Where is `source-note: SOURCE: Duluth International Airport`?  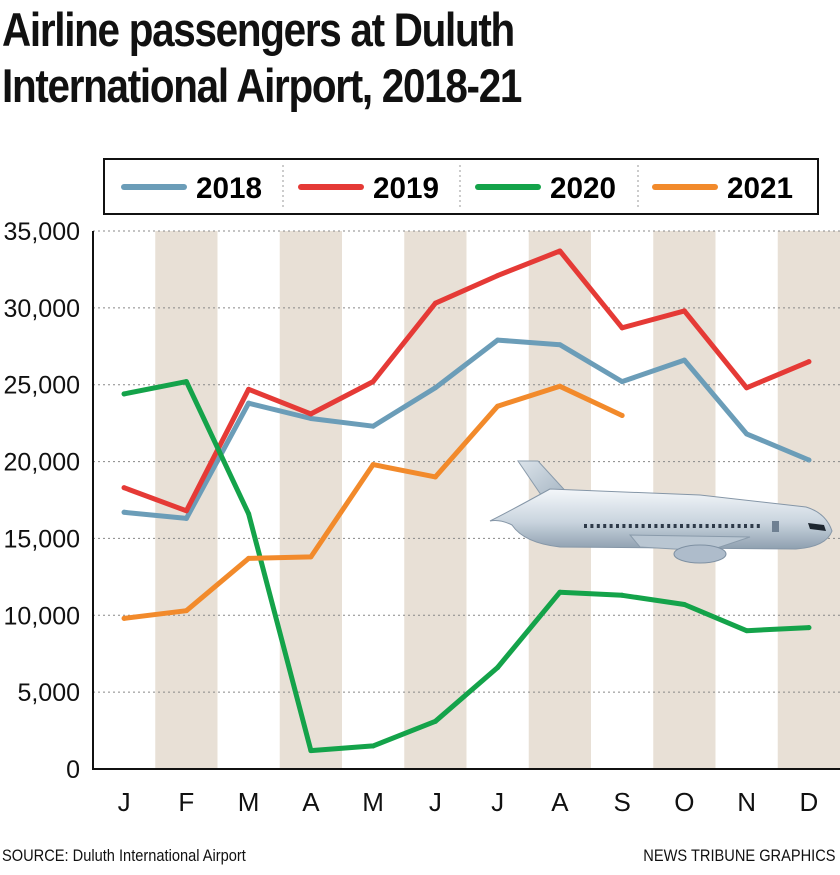 source-note: SOURCE: Duluth International Airport is located at coordinates (124, 855).